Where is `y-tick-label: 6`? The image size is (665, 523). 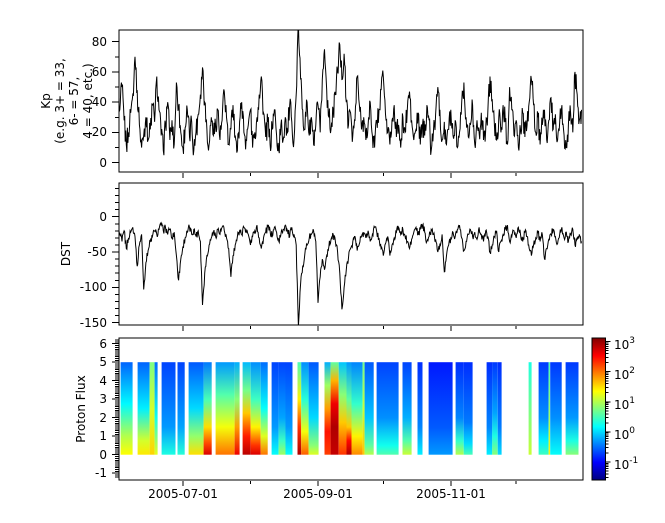 y-tick-label: 6 is located at coordinates (103, 344).